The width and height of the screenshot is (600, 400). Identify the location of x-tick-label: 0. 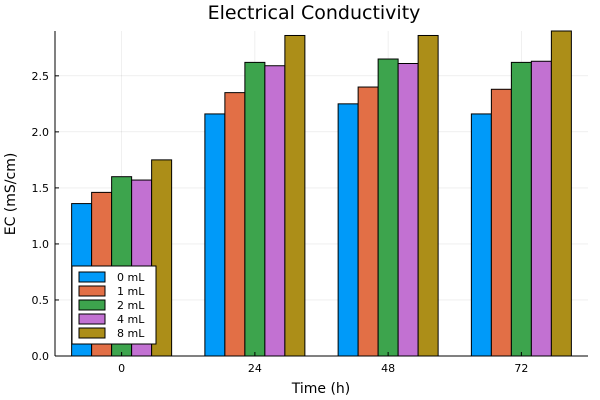
(121, 368).